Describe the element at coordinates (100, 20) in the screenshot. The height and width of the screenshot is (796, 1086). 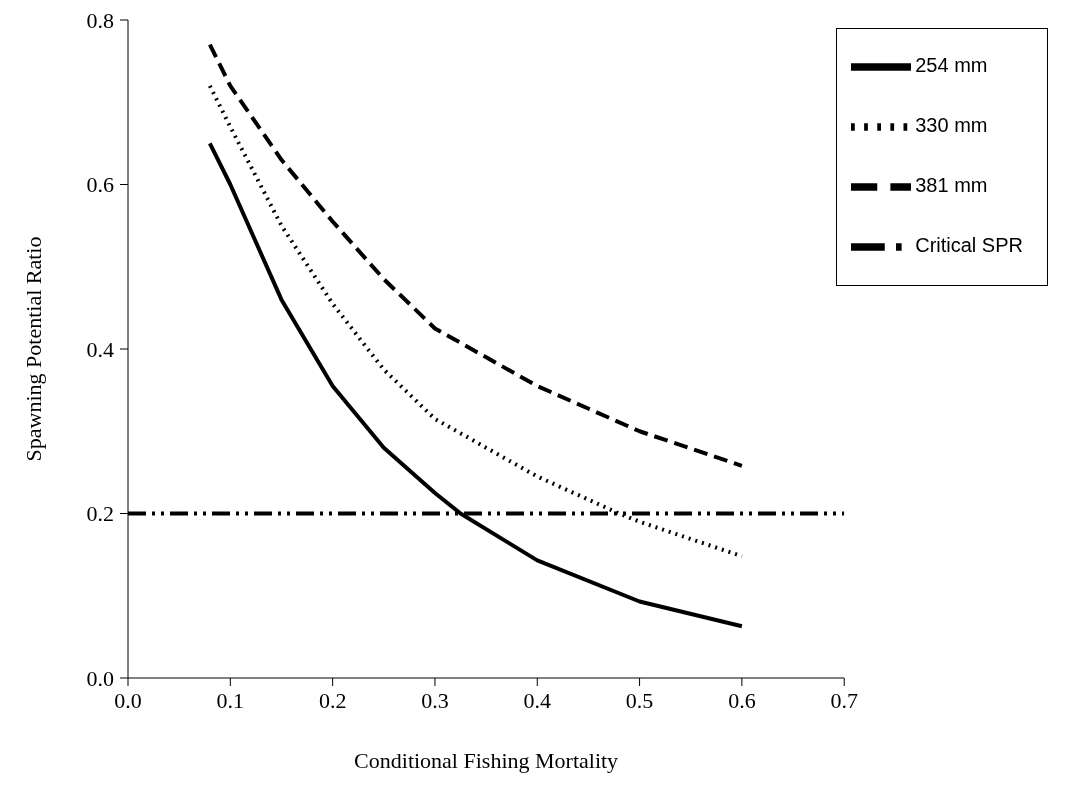
I see `y-tick-label: 0.8` at that location.